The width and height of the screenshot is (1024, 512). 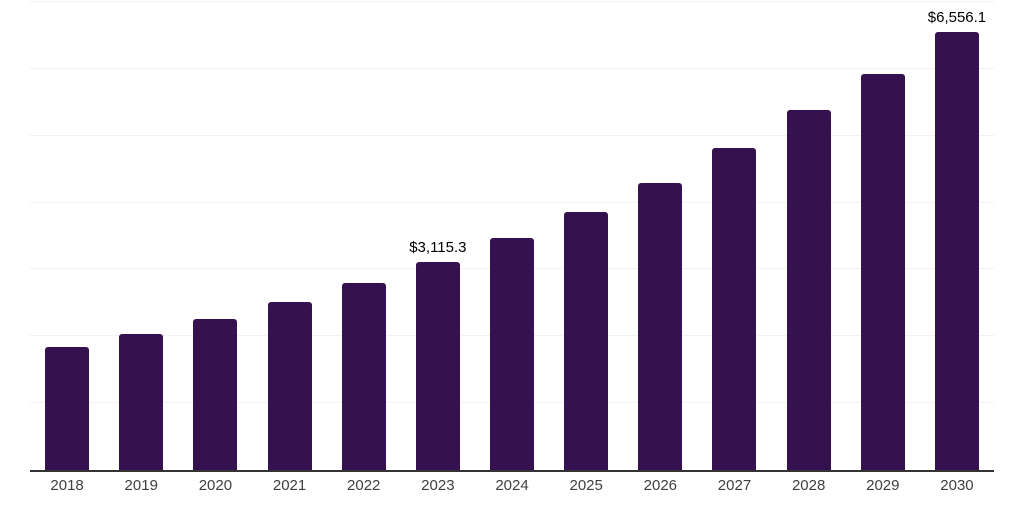 I want to click on bar-2030, so click(x=956, y=250).